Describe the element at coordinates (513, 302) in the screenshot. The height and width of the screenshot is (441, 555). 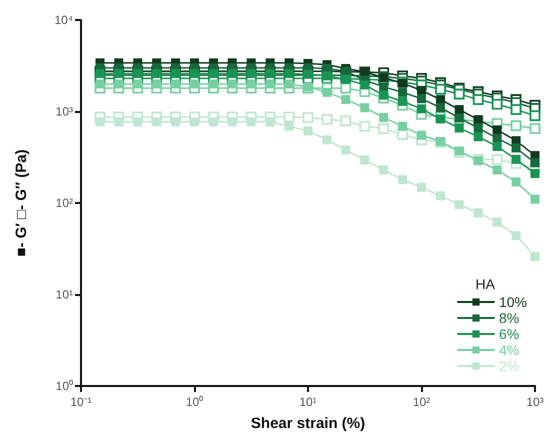
I see `legend-label: 10%` at that location.